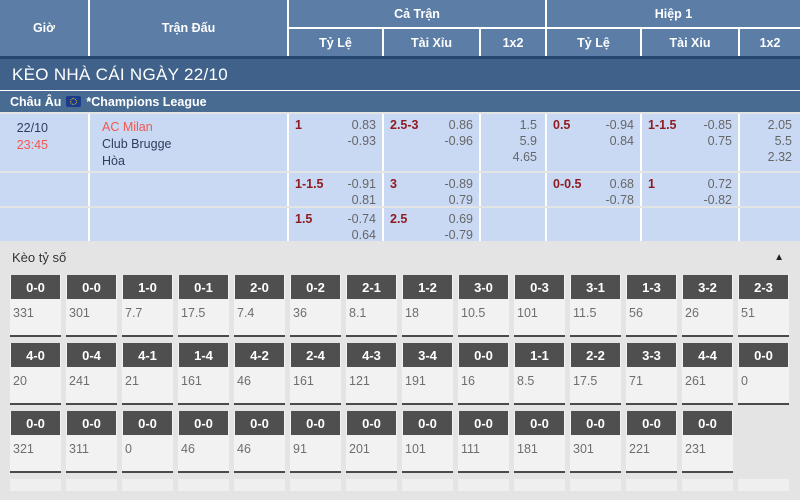 This screenshot has width=800, height=500. Describe the element at coordinates (595, 374) in the screenshot. I see `score-cell: 2-2 17.5` at that location.